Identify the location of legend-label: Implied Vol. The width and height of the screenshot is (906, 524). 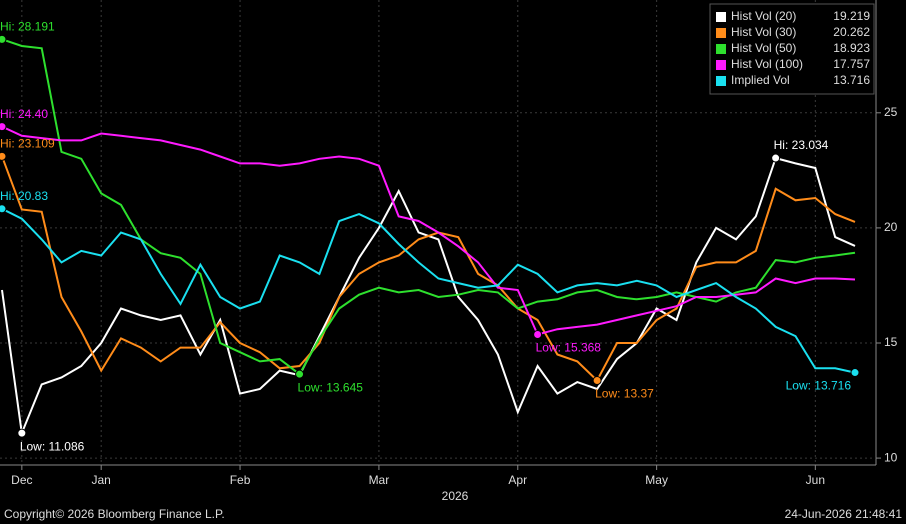
(760, 80).